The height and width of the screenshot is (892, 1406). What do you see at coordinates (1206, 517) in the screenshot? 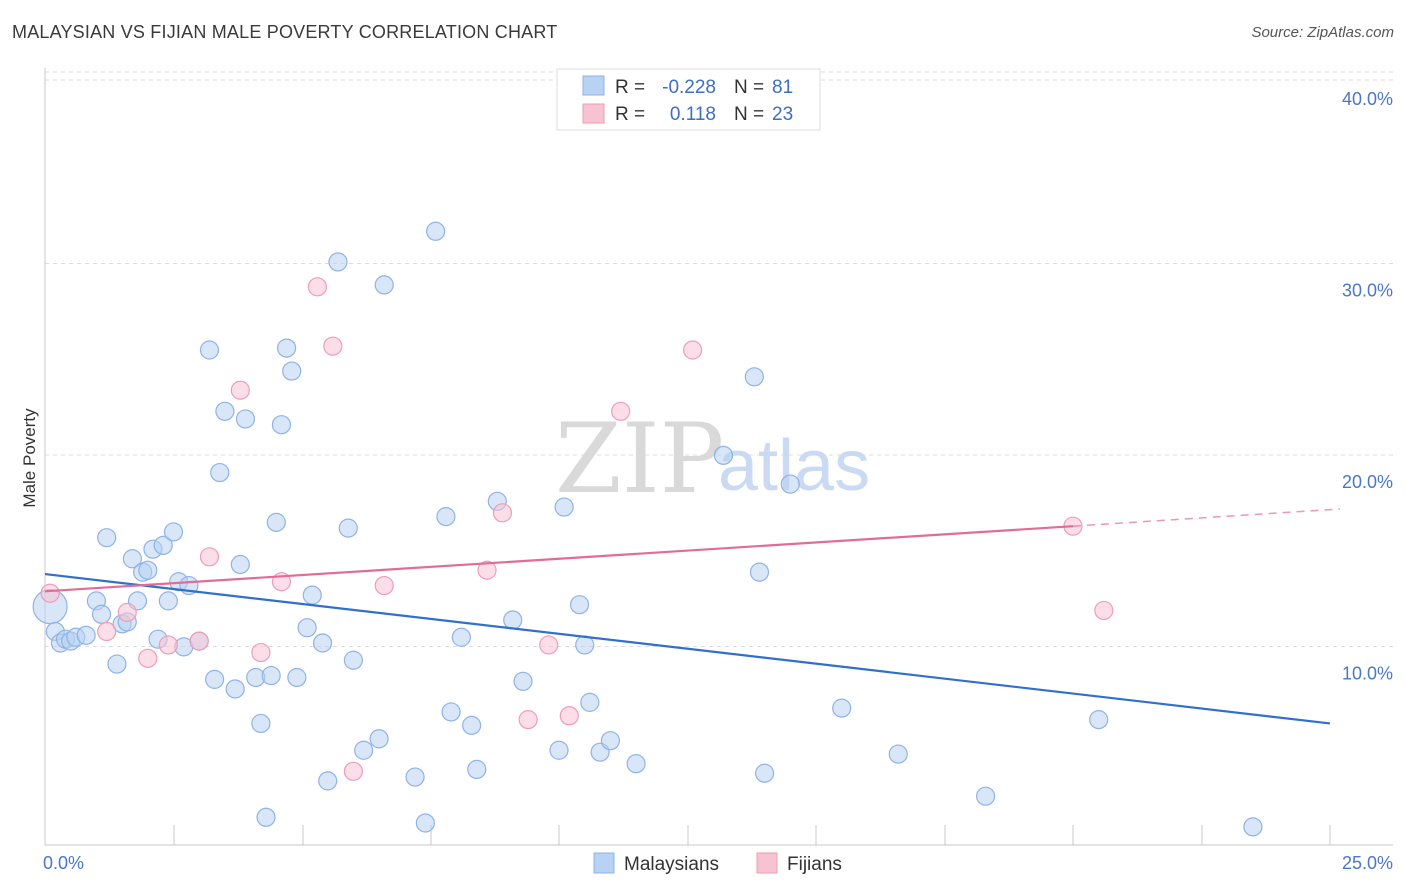
I see `fijians-trend-extension` at bounding box center [1206, 517].